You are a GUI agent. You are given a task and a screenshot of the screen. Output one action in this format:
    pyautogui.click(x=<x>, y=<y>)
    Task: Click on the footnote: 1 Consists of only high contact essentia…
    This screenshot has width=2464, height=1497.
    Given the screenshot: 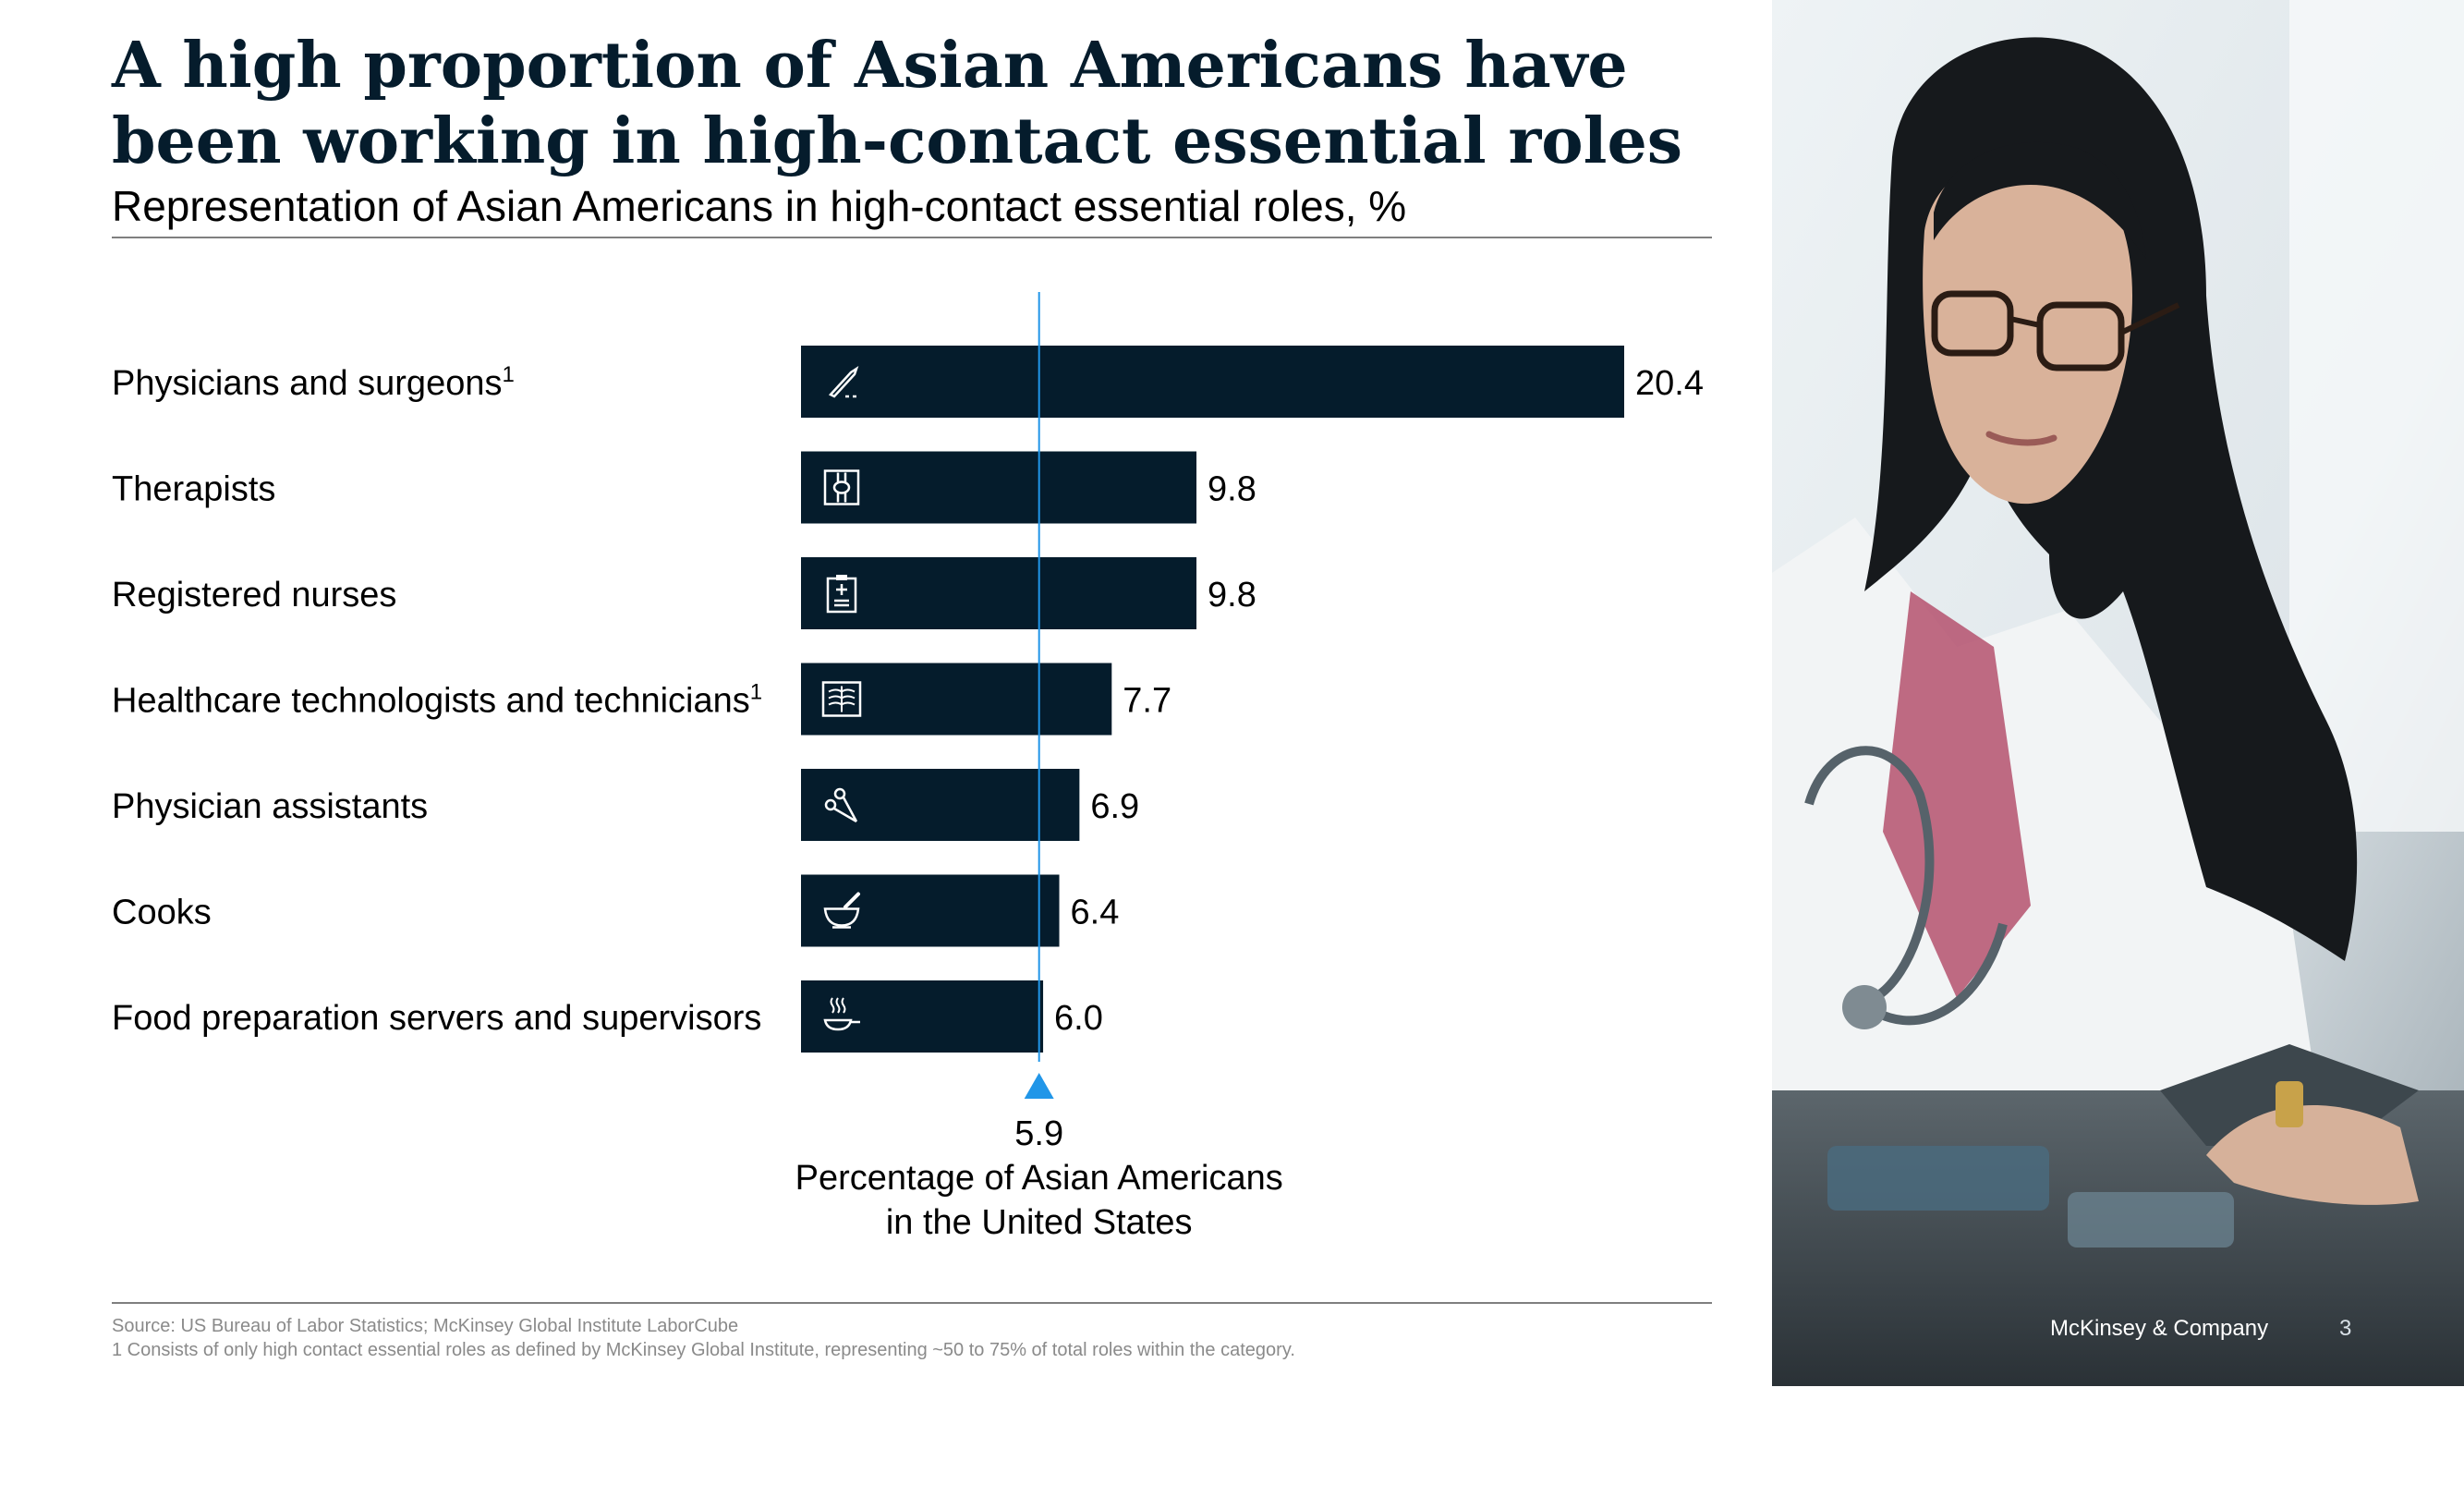 What is the action you would take?
    pyautogui.click(x=703, y=1350)
    